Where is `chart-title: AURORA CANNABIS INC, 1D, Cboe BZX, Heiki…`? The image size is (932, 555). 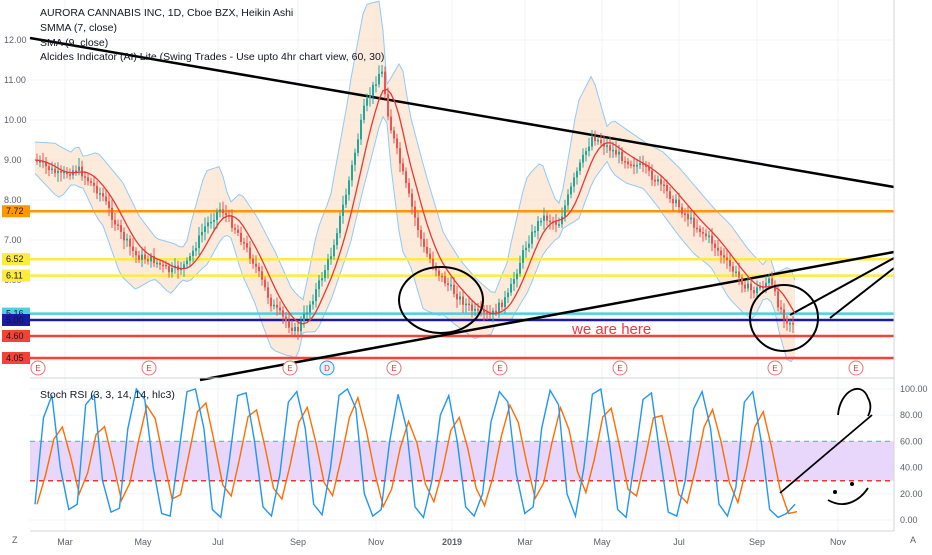
chart-title: AURORA CANNABIS INC, 1D, Cboe BZX, Heiki… is located at coordinates (166, 13).